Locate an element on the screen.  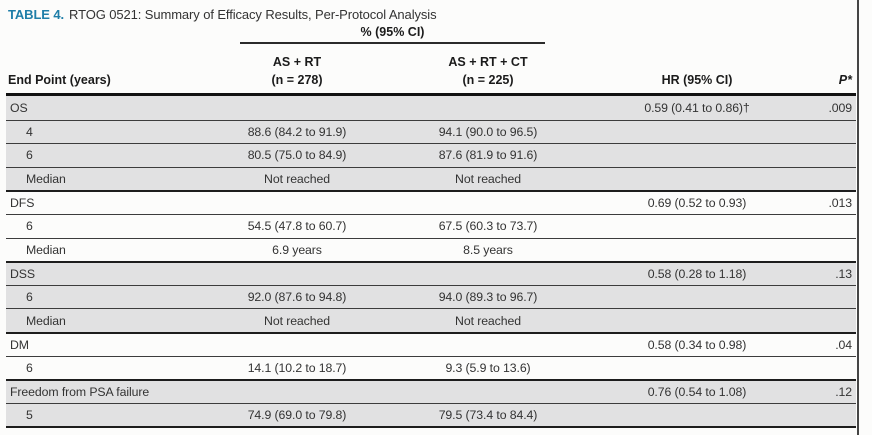
as-rt-value-cell: 74.9 (69.0 to 79.8) is located at coordinates (297, 415).